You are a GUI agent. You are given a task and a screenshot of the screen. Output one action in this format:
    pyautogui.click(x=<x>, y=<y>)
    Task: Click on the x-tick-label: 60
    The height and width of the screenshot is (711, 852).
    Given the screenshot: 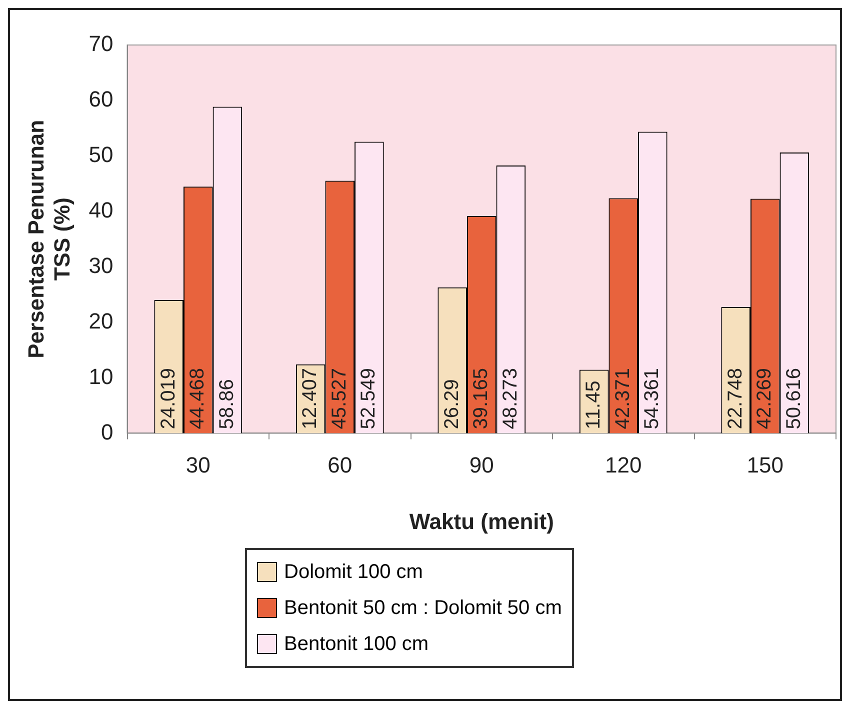 What is the action you would take?
    pyautogui.click(x=340, y=465)
    